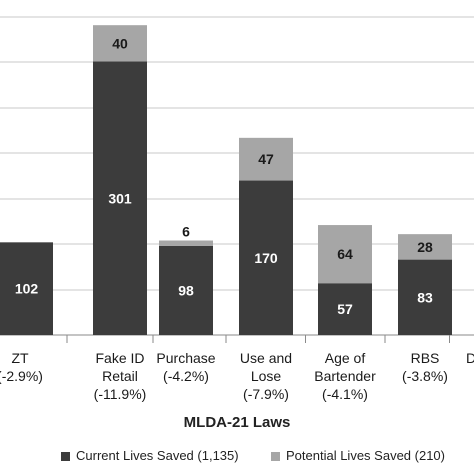 This screenshot has height=474, width=474. I want to click on category-label-line: Retail, so click(120, 376).